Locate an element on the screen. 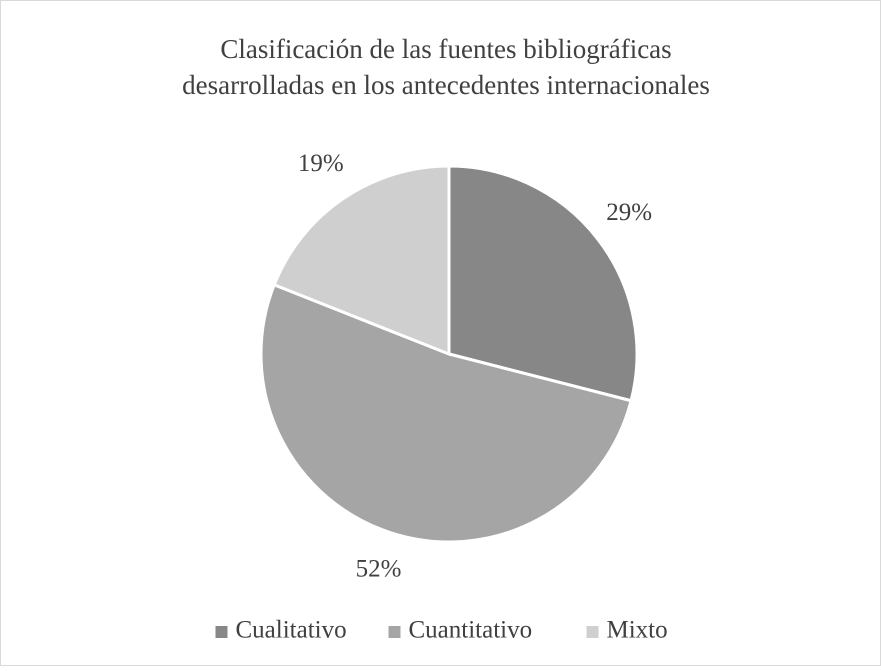  legend-label: Cuantitativo is located at coordinates (471, 630).